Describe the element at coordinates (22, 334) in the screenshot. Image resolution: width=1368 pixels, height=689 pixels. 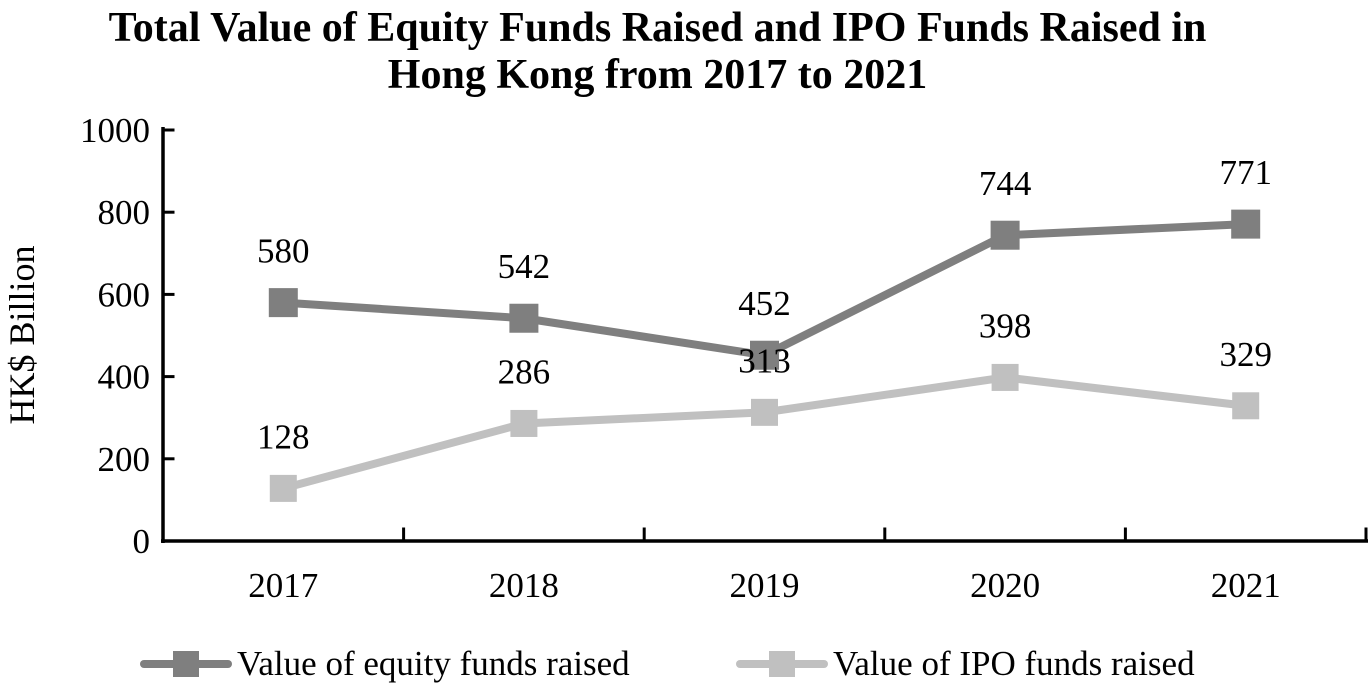
I see `y-axis-title: HK$ Billion` at that location.